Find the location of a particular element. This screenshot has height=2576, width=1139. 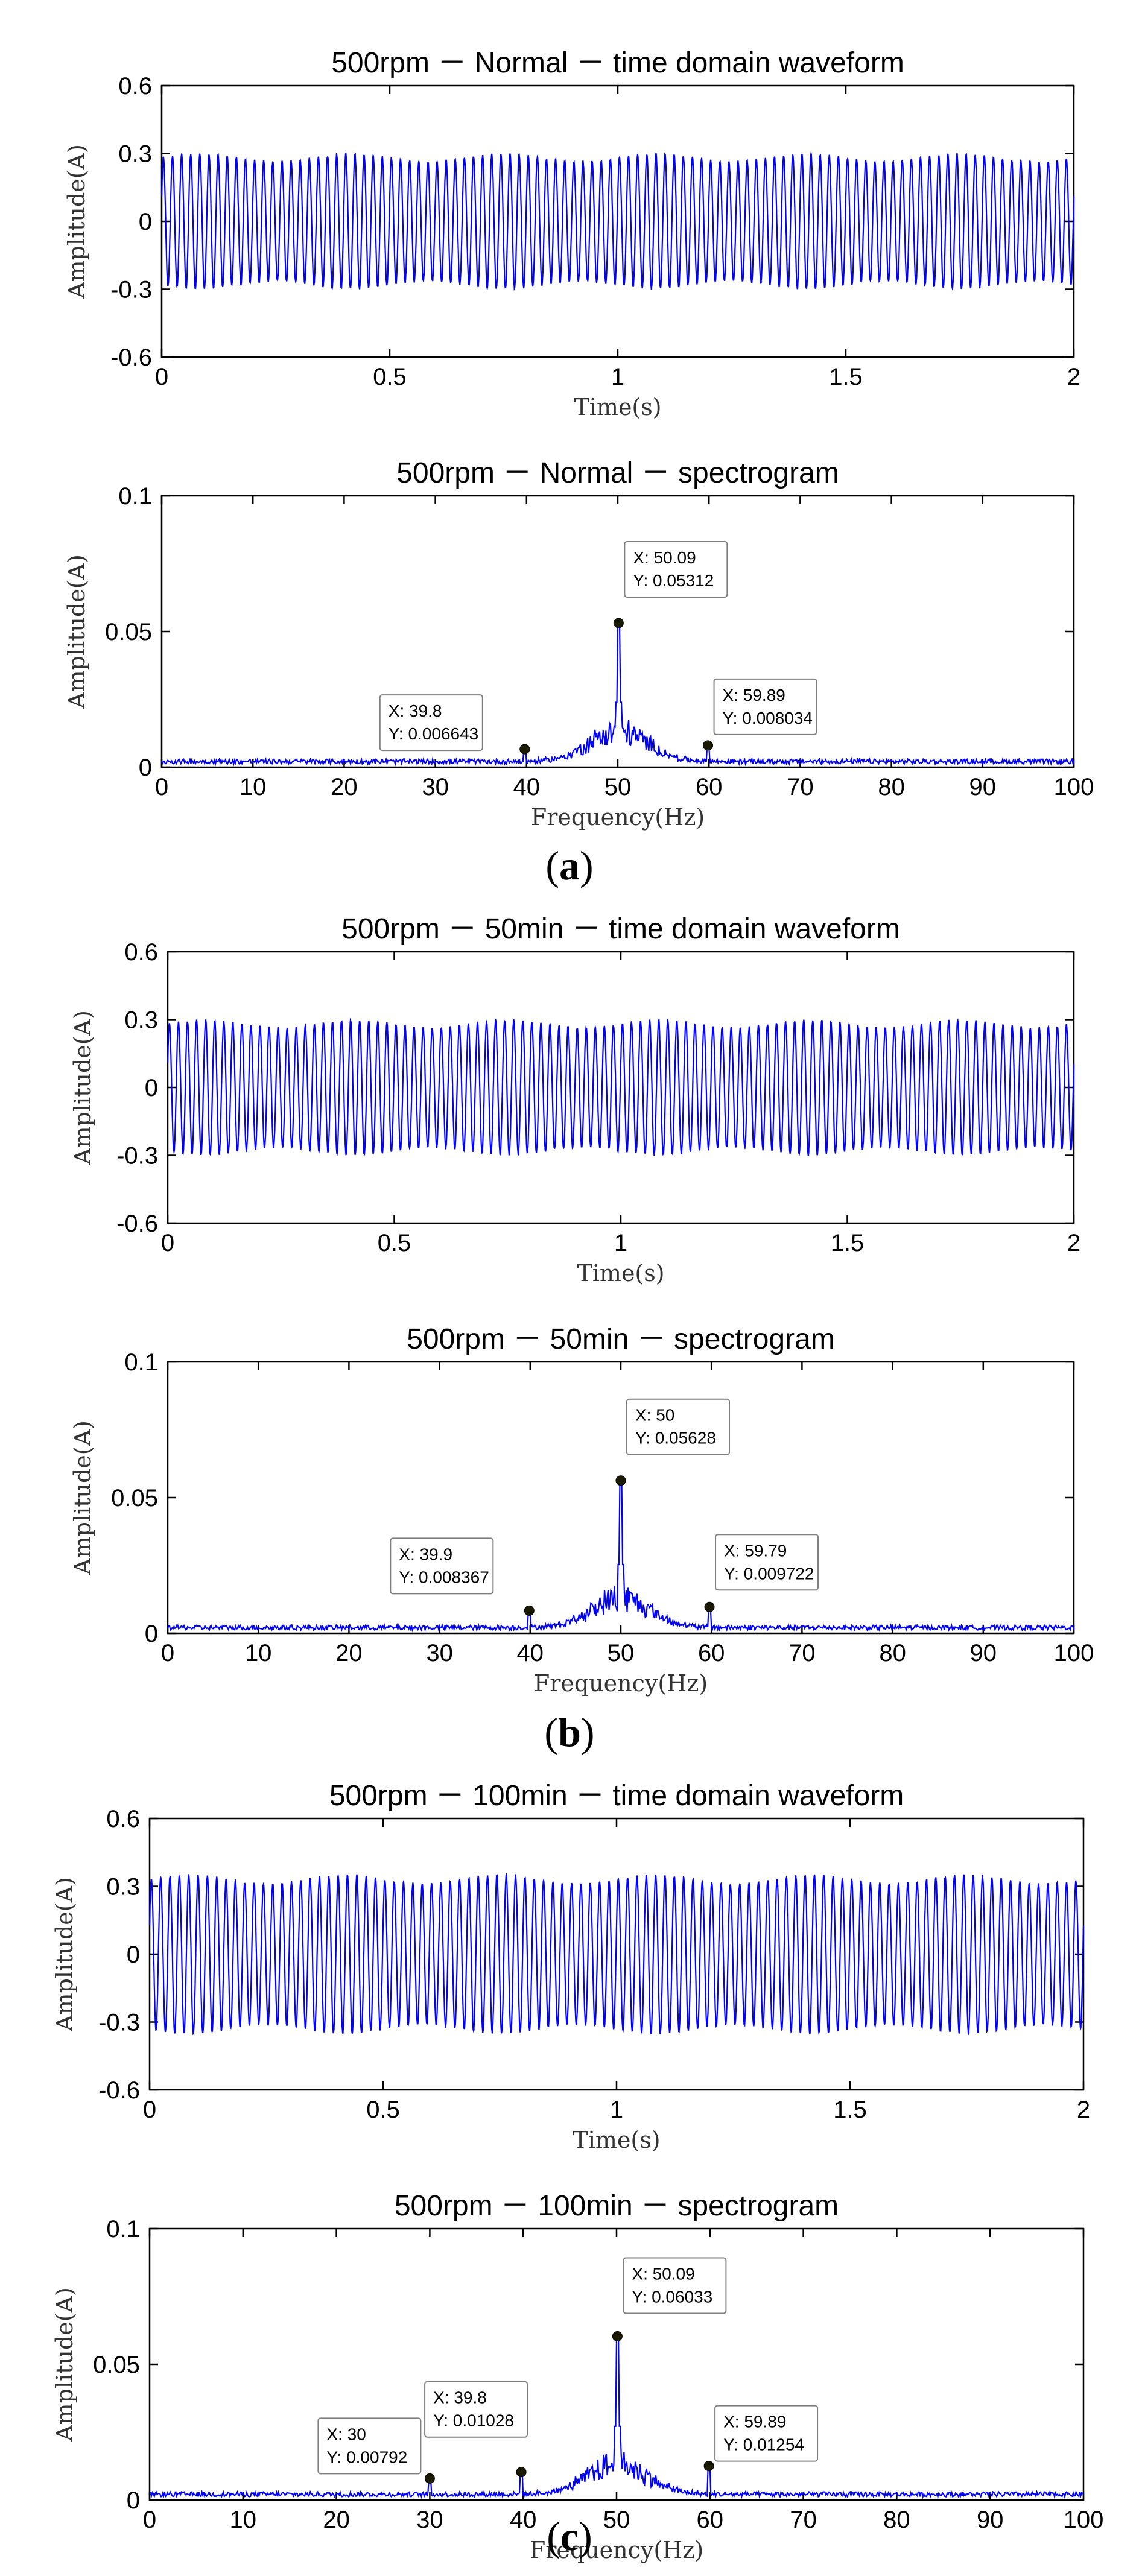

x-tick-label: 60 is located at coordinates (709, 787).